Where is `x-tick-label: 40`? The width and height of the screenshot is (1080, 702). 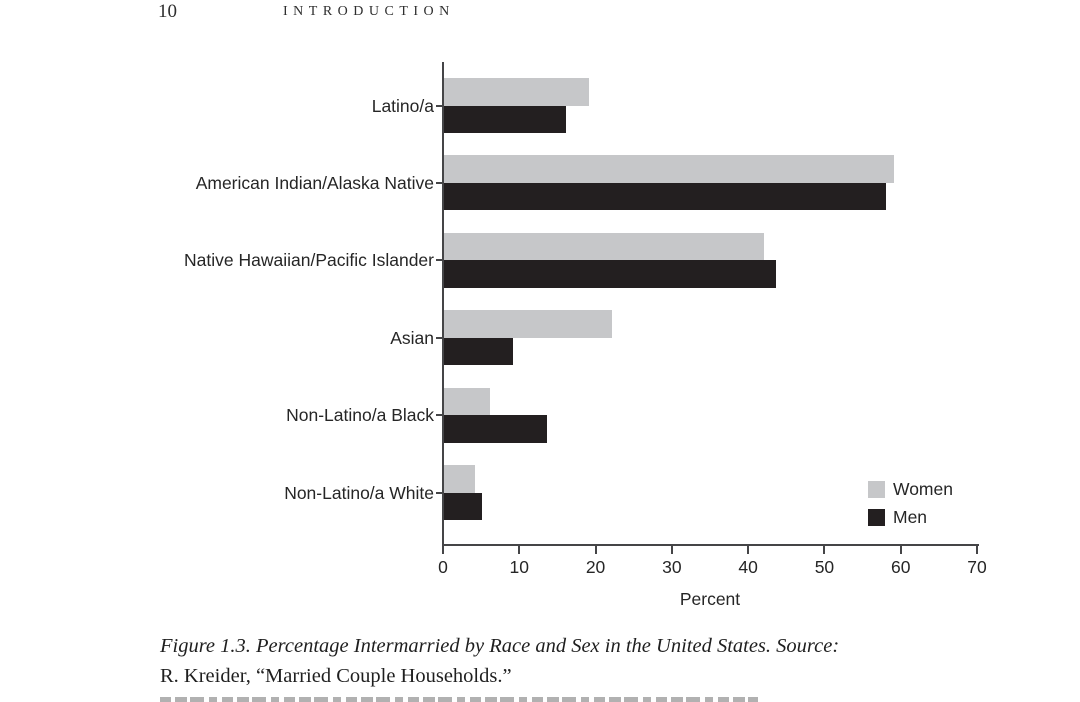 x-tick-label: 40 is located at coordinates (748, 567).